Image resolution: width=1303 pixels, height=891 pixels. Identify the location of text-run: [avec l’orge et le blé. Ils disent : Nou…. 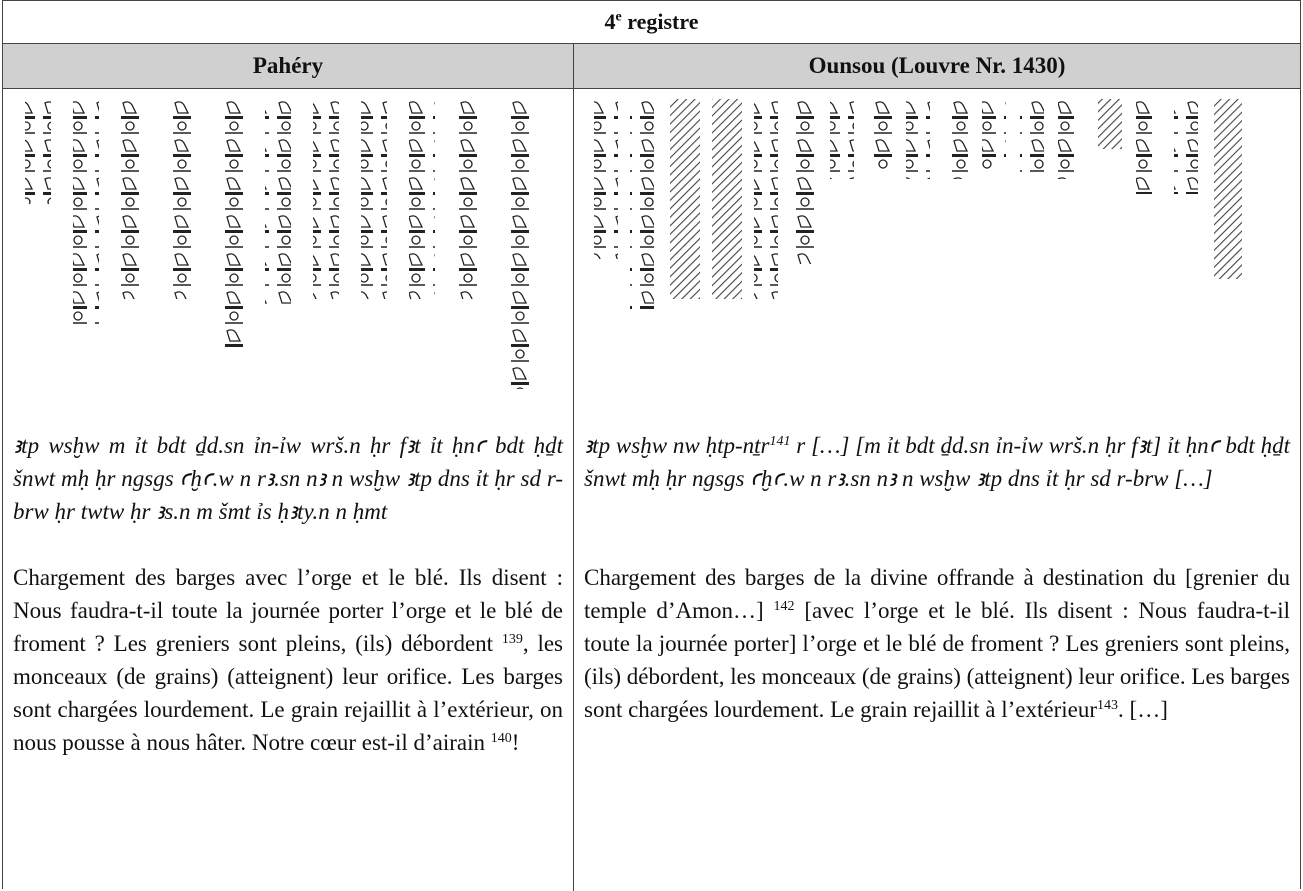
(937, 660).